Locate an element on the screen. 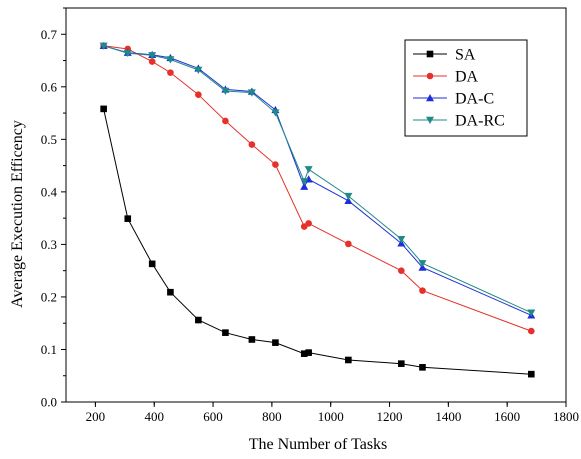 The image size is (581, 459). y-tick-label: 0.5 is located at coordinates (49, 139).